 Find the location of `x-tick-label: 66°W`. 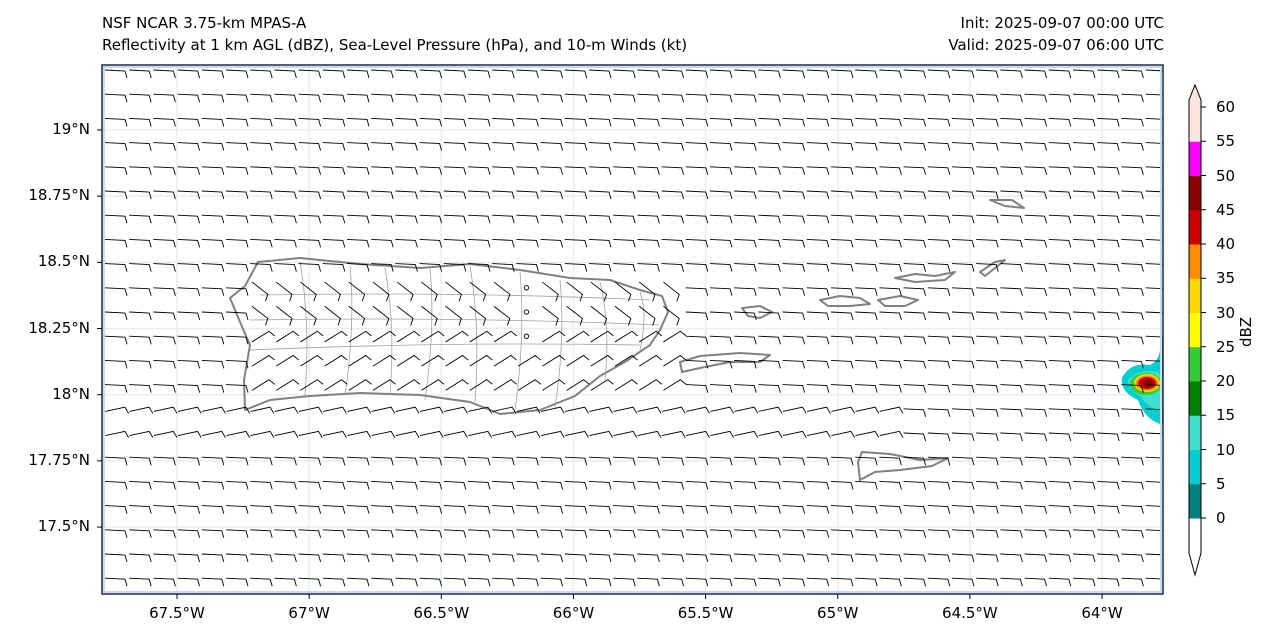

x-tick-label: 66°W is located at coordinates (573, 613).